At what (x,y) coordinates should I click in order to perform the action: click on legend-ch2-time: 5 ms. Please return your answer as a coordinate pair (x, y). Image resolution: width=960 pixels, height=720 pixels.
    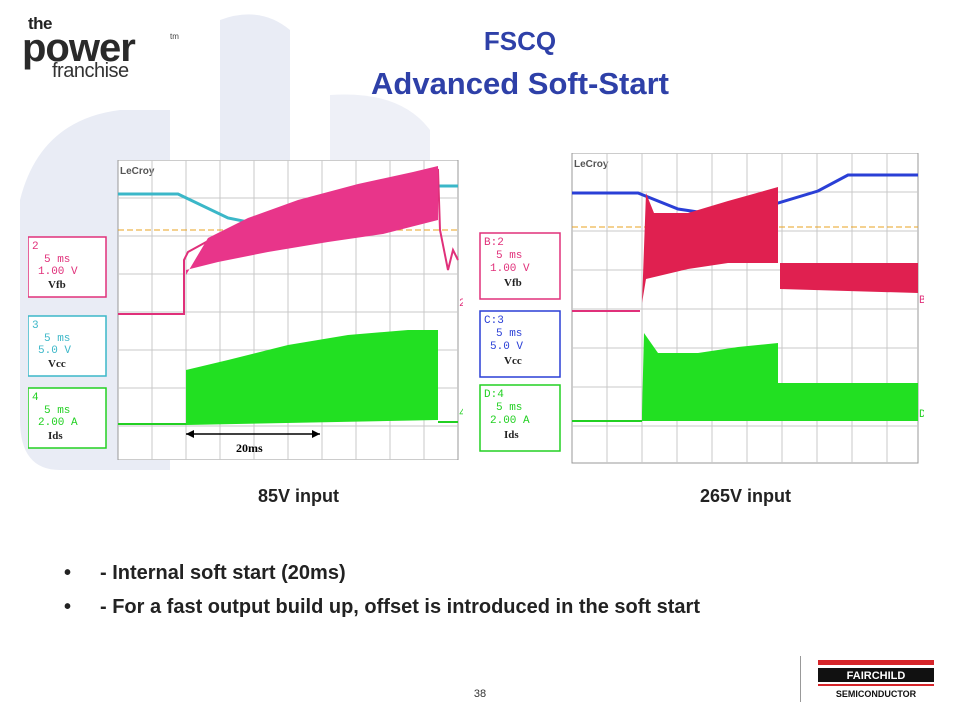
    Looking at the image, I should click on (57, 260).